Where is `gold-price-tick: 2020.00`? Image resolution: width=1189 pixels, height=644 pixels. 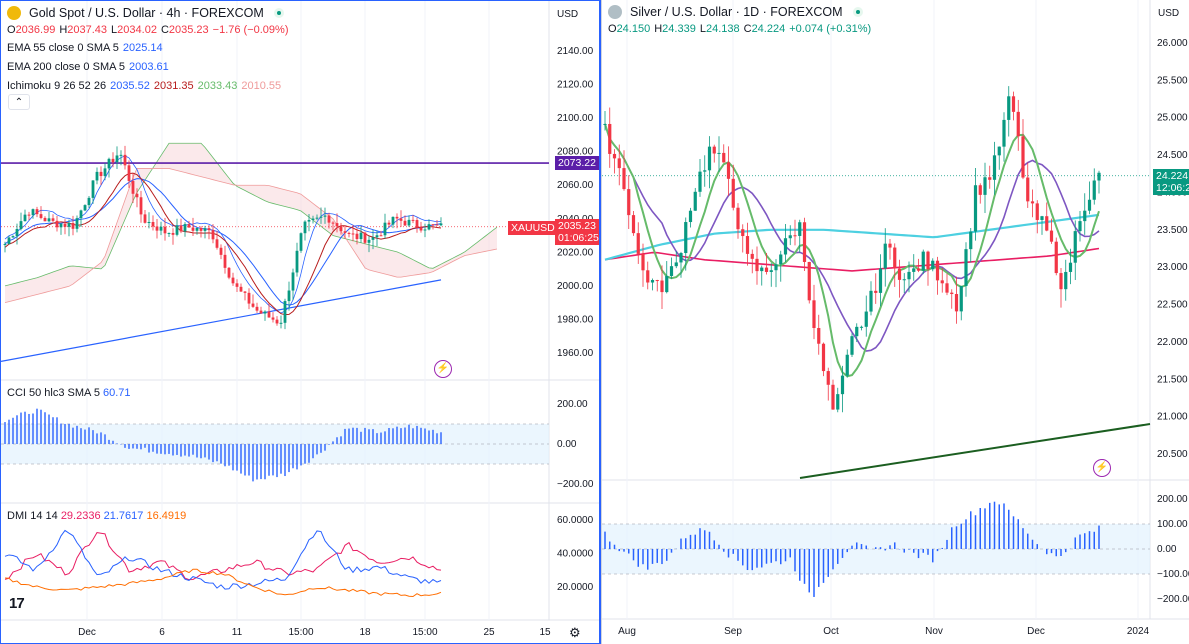
gold-price-tick: 2020.00 is located at coordinates (575, 252).